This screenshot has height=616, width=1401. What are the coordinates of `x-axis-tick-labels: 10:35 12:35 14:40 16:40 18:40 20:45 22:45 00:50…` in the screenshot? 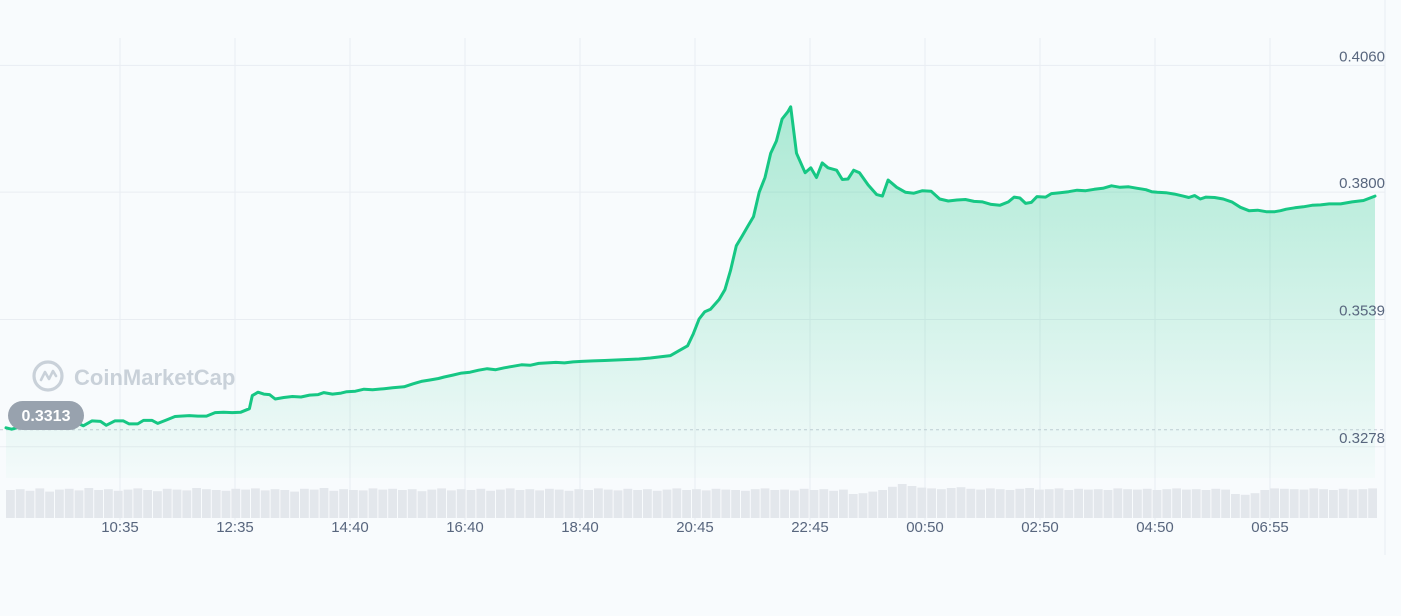 It's located at (695, 527).